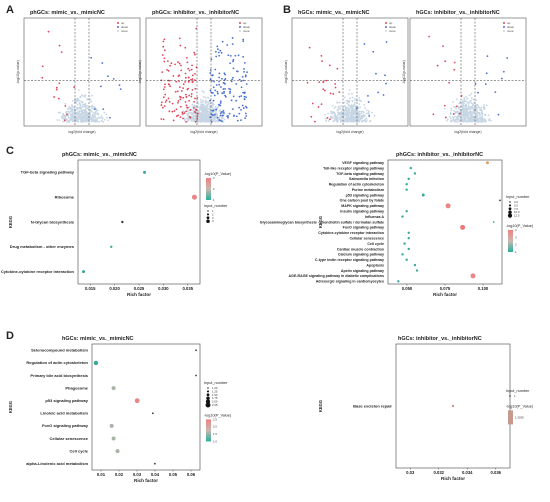 The width and height of the screenshot is (550, 502). What do you see at coordinates (350, 282) in the screenshot?
I see `kegg-category-label: Adrenergic signaling in cardiomyocytes` at bounding box center [350, 282].